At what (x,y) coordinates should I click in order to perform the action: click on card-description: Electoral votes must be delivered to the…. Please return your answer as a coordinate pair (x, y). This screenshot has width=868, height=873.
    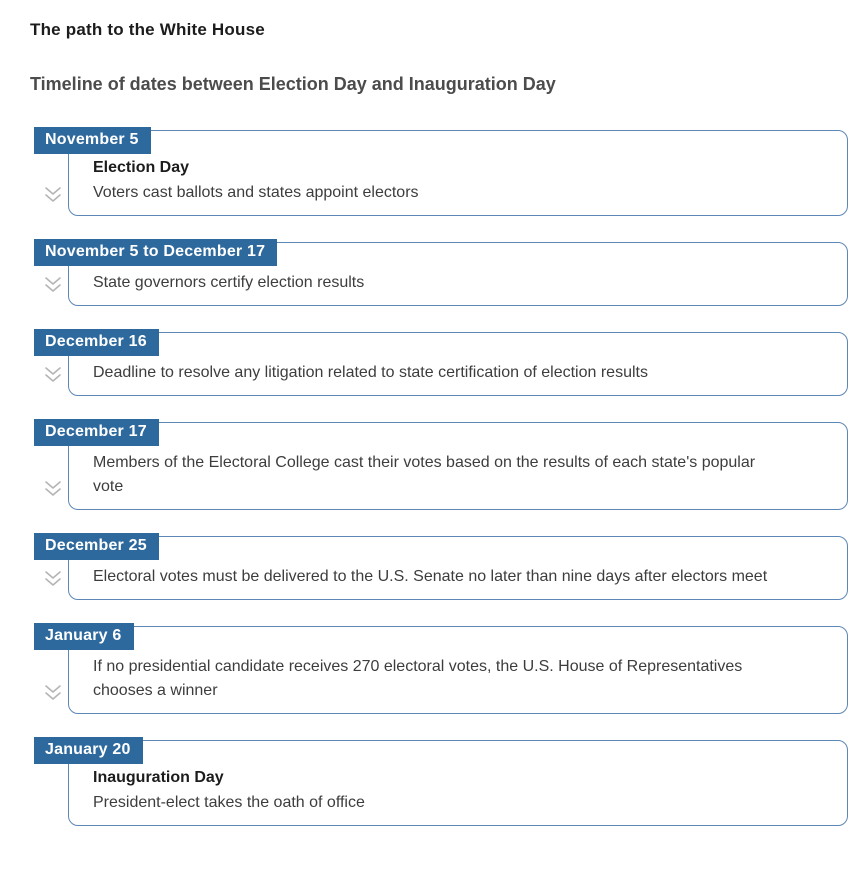
    Looking at the image, I should click on (430, 576).